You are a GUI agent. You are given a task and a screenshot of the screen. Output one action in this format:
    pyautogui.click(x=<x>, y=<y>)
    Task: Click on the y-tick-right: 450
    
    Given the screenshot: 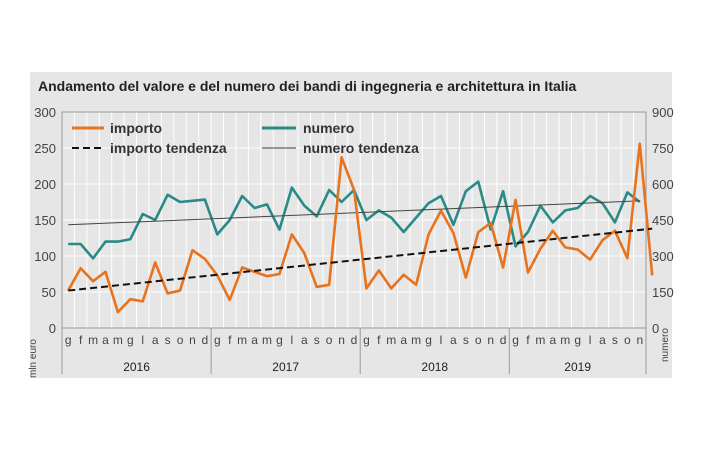 What is the action you would take?
    pyautogui.click(x=663, y=220)
    